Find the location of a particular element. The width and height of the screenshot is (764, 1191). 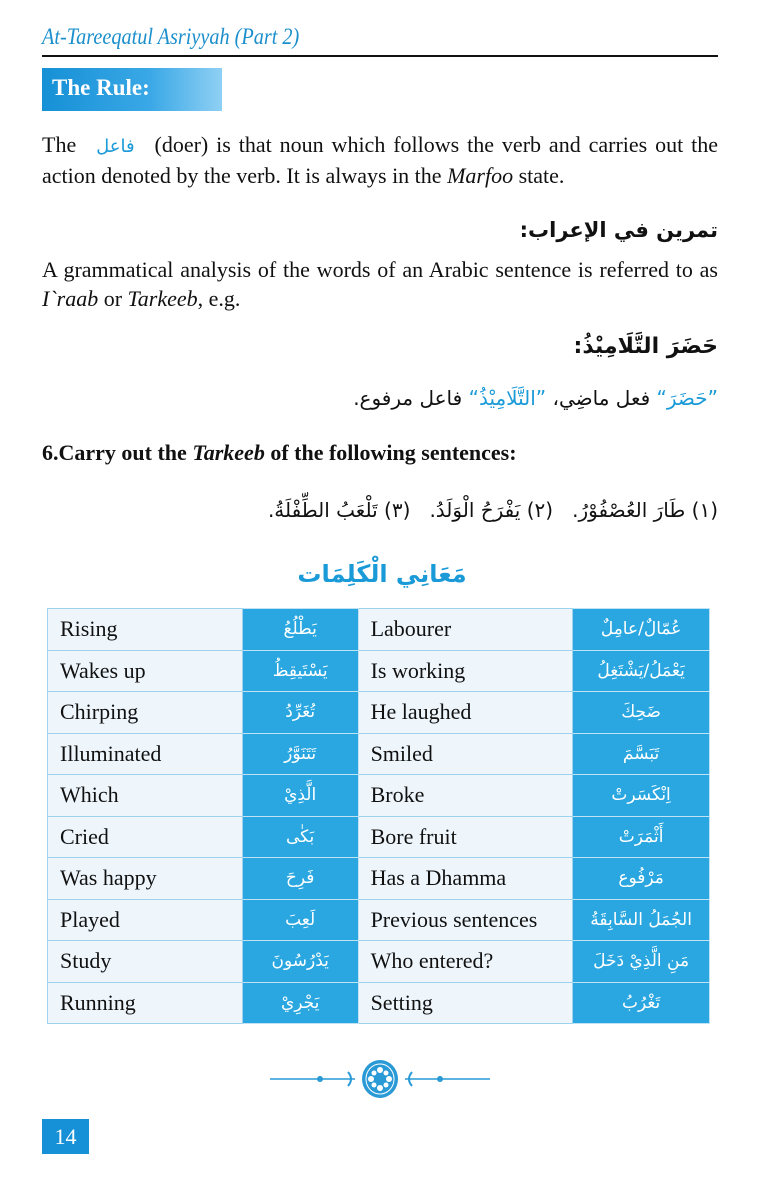

italic-term: I`raab is located at coordinates (70, 298).